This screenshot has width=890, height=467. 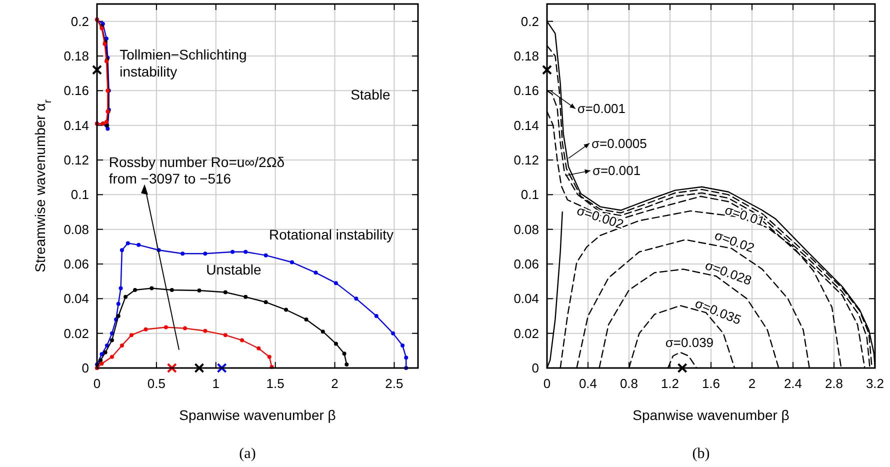 I want to click on x-tick-label: 1, so click(x=216, y=383).